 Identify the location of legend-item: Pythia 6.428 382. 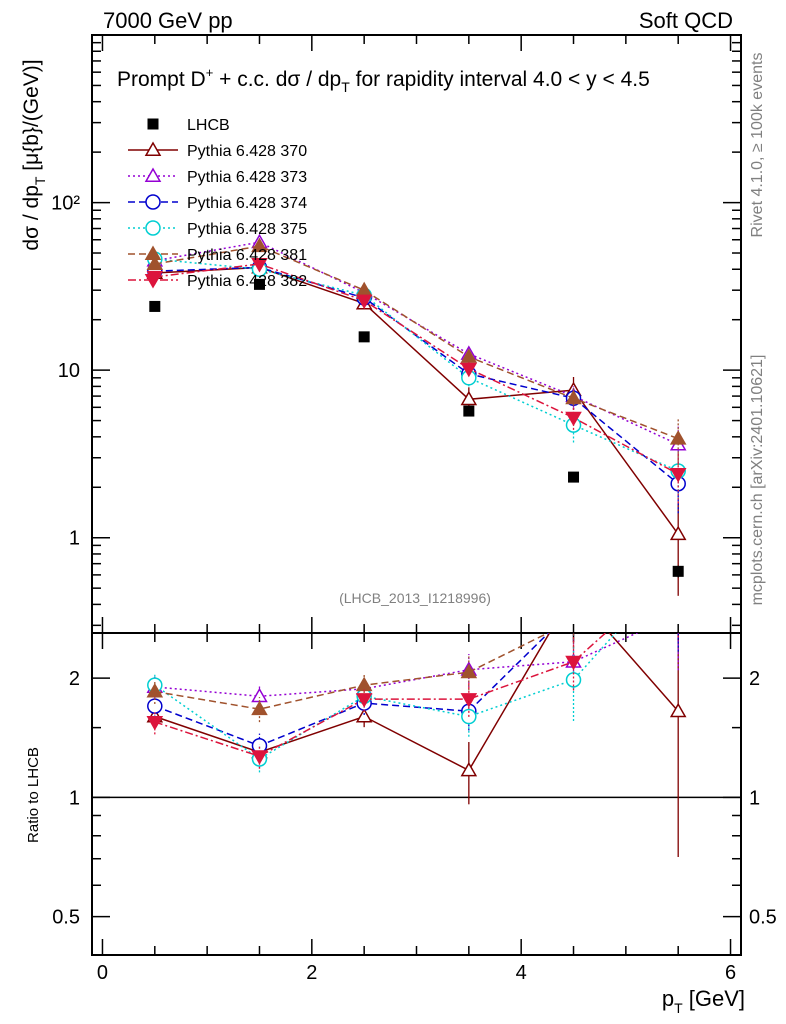
(217, 281).